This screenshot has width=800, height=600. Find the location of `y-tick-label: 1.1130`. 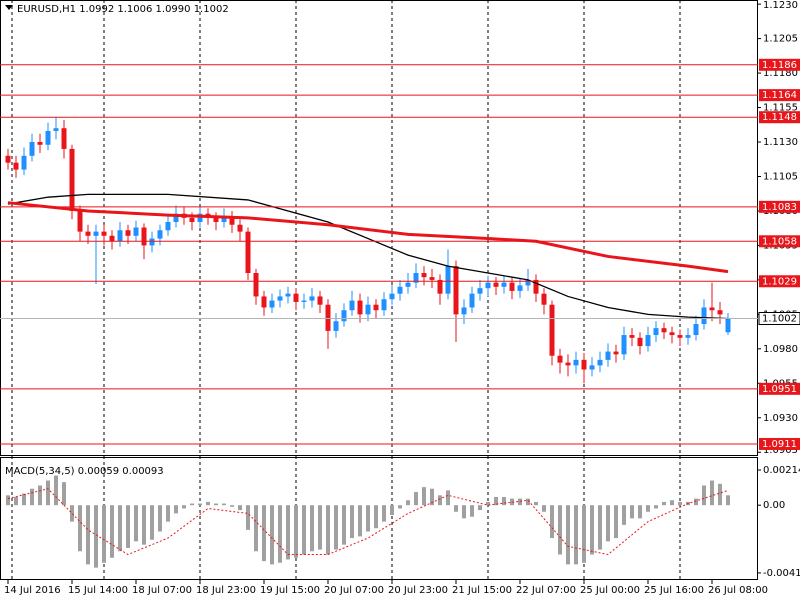

y-tick-label: 1.1130 is located at coordinates (780, 142).